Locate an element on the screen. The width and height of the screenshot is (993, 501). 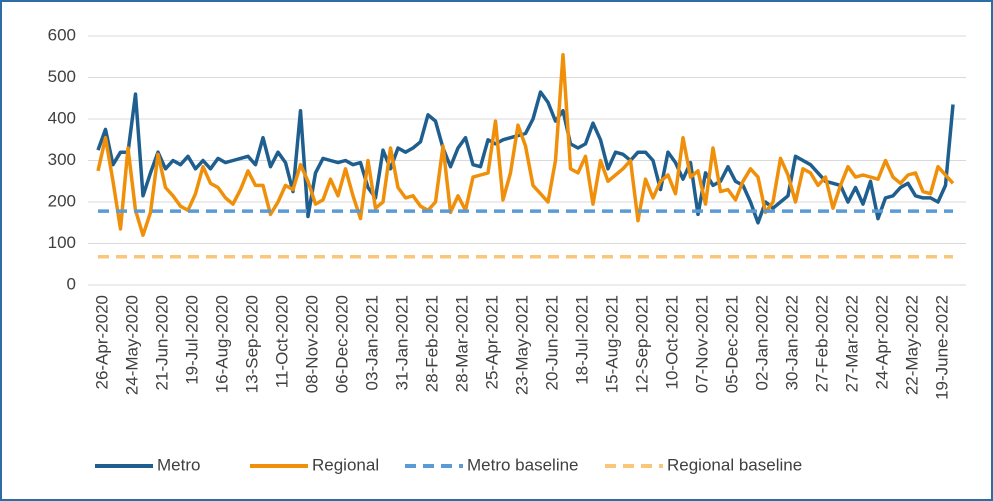
y-tick-label: 400 is located at coordinates (62, 117).